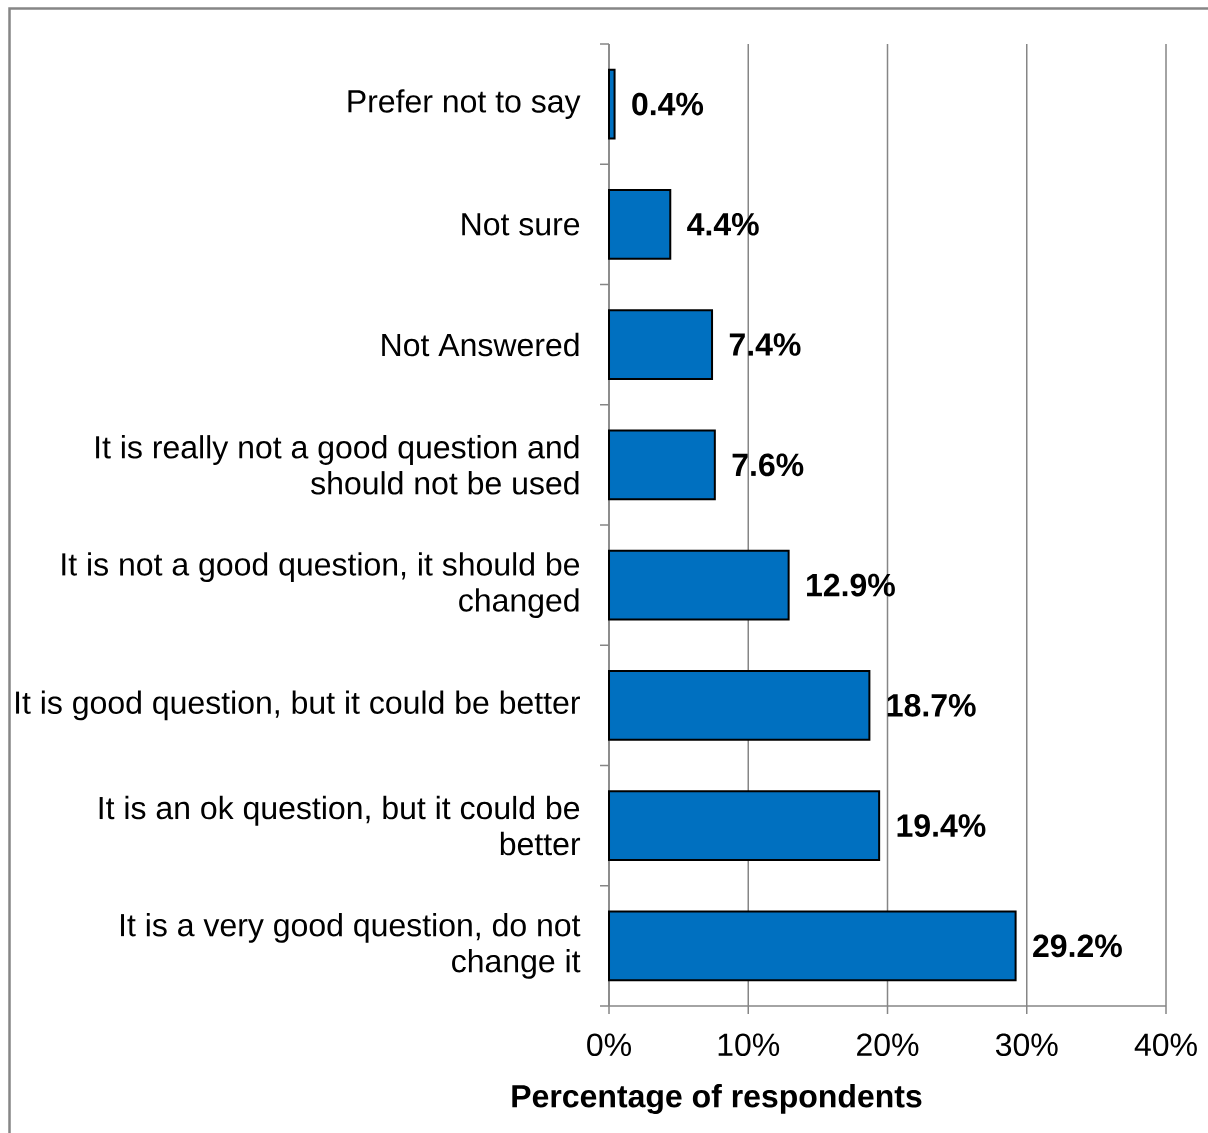 This screenshot has height=1133, width=1208. What do you see at coordinates (765, 344) in the screenshot?
I see `data-label: 7.4%` at bounding box center [765, 344].